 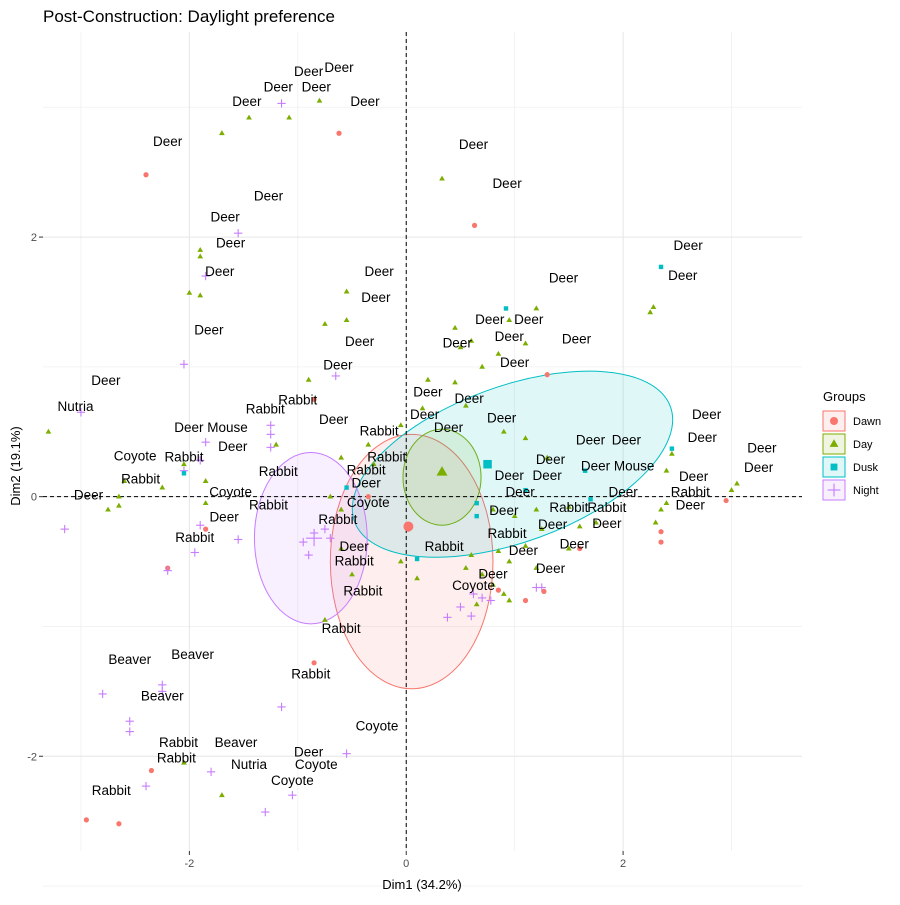 What do you see at coordinates (851, 421) in the screenshot?
I see `legend-item-dawn: Dawn` at bounding box center [851, 421].